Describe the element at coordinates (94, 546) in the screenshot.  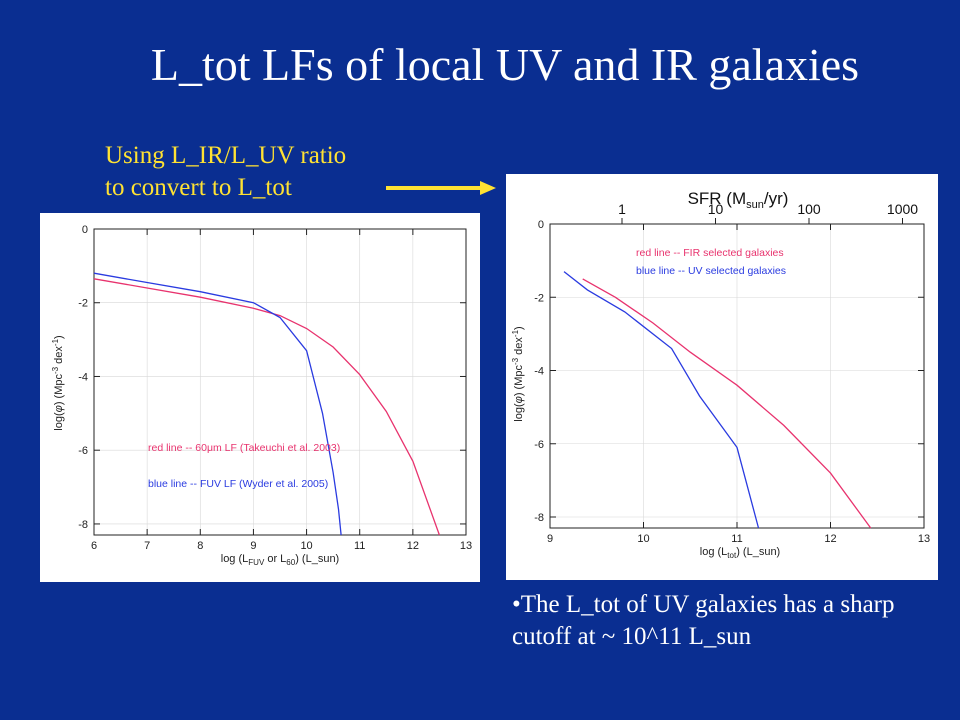
I see `x-tick-label: 6` at that location.